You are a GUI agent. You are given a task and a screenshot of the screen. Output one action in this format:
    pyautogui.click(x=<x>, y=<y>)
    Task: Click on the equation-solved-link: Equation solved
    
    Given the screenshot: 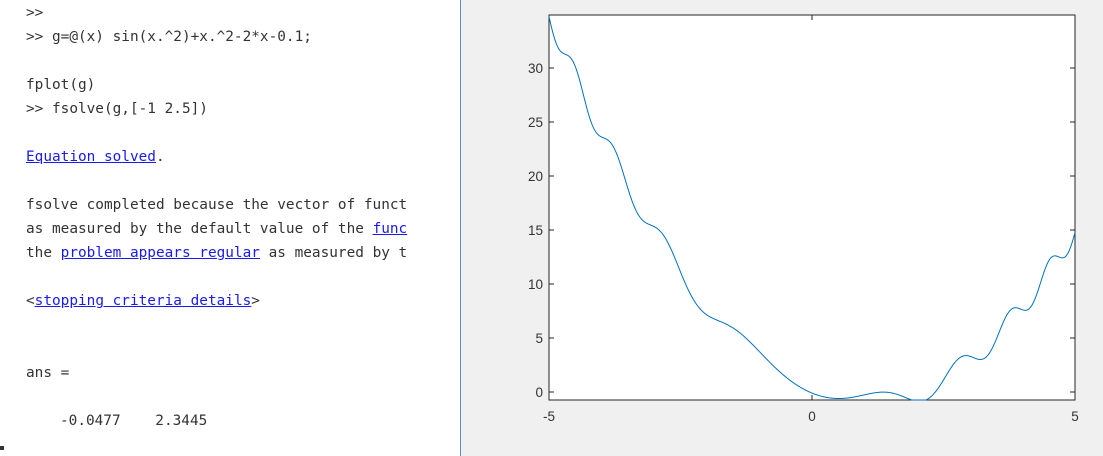 What is the action you would take?
    pyautogui.click(x=91, y=157)
    